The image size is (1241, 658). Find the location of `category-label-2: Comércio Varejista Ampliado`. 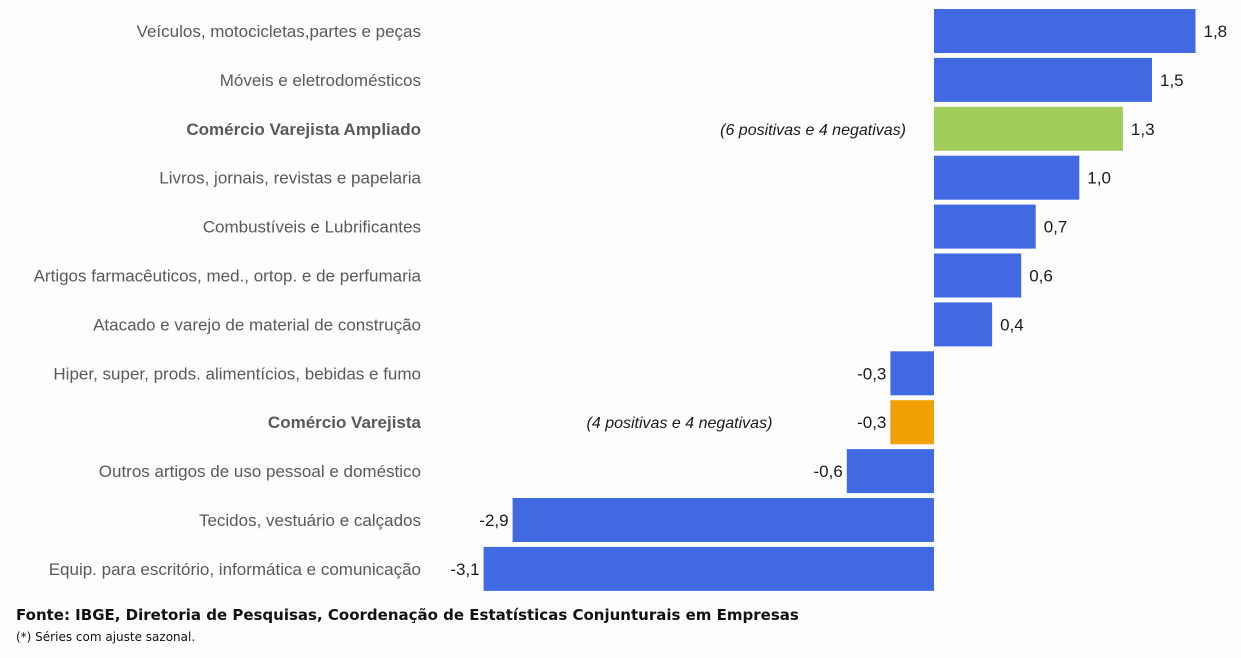

category-label-2: Comércio Varejista Ampliado is located at coordinates (303, 129).